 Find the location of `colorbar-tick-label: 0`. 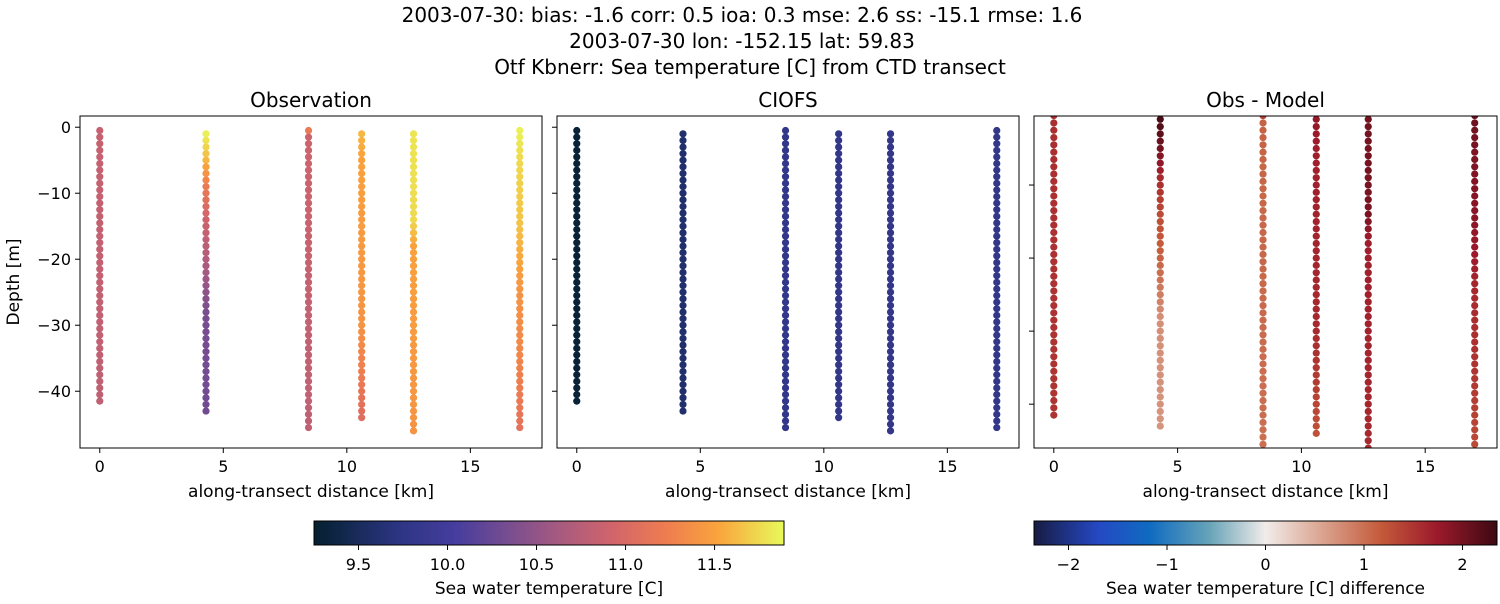

colorbar-tick-label: 0 is located at coordinates (1265, 564).